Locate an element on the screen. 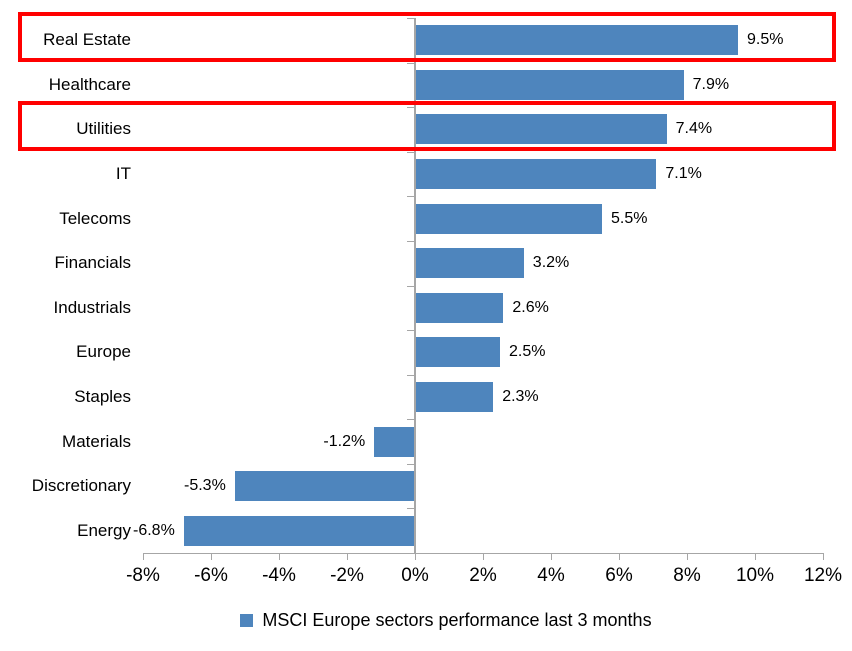 Image resolution: width=852 pixels, height=651 pixels. value-label-staples: 2.3% is located at coordinates (520, 396).